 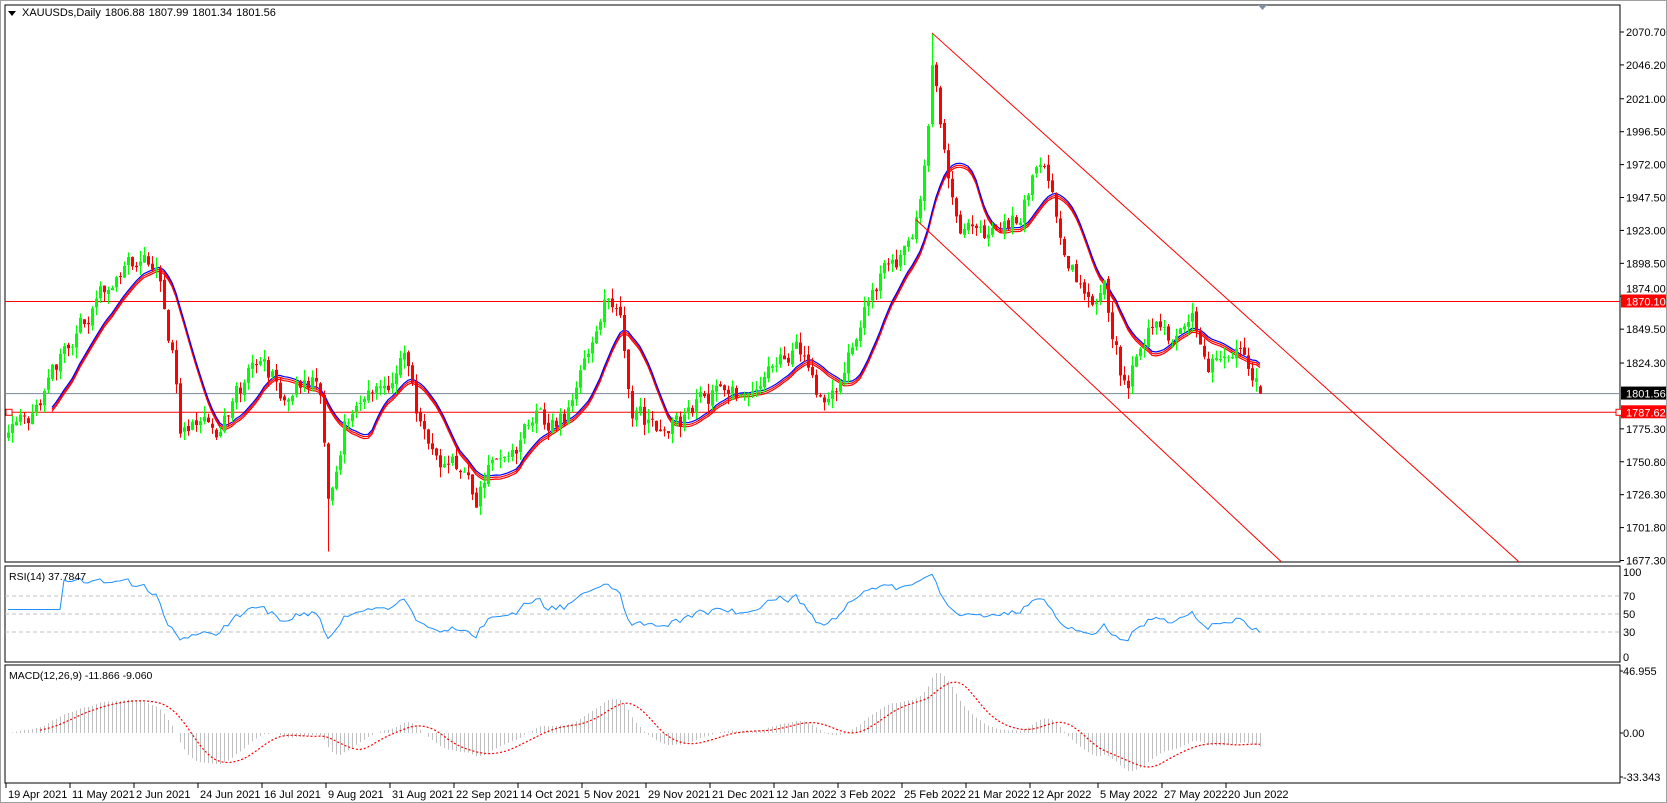 What do you see at coordinates (163, 795) in the screenshot?
I see `date-tick-label: 2 Jun 2021` at bounding box center [163, 795].